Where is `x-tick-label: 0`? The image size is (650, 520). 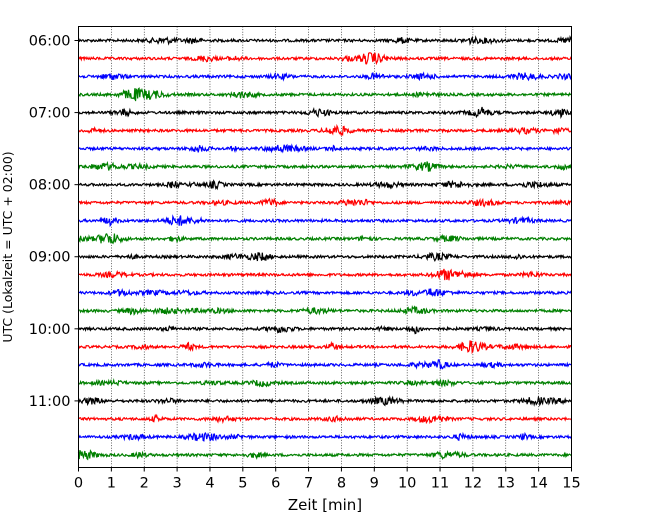 x-tick-label: 0 is located at coordinates (78, 484).